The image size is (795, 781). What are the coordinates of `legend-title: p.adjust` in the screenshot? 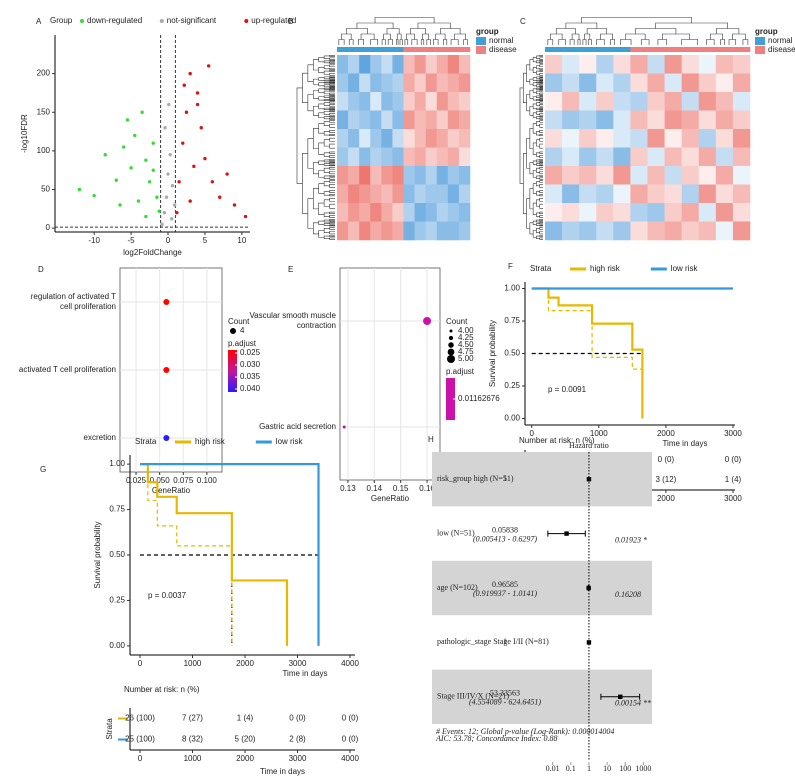 It's located at (460, 371).